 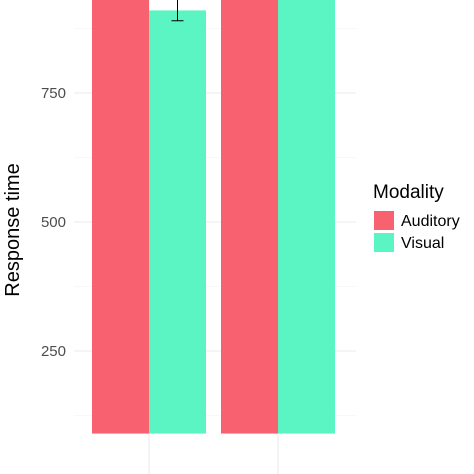 I want to click on y-tick-label: 250, so click(x=53, y=351).